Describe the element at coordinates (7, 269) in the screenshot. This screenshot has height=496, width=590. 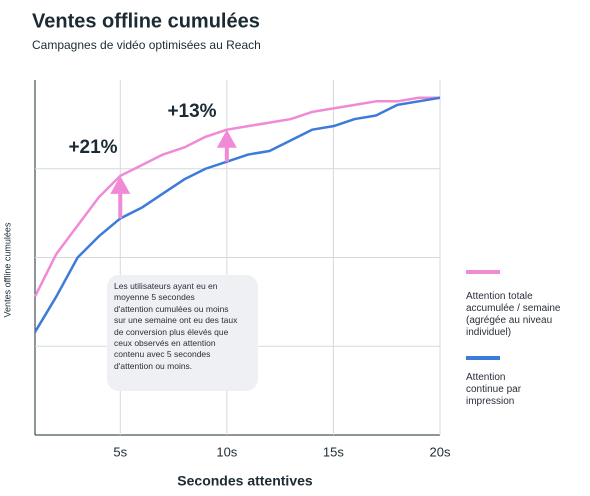
I see `y-axis-label: Ventes offline cumulées` at that location.